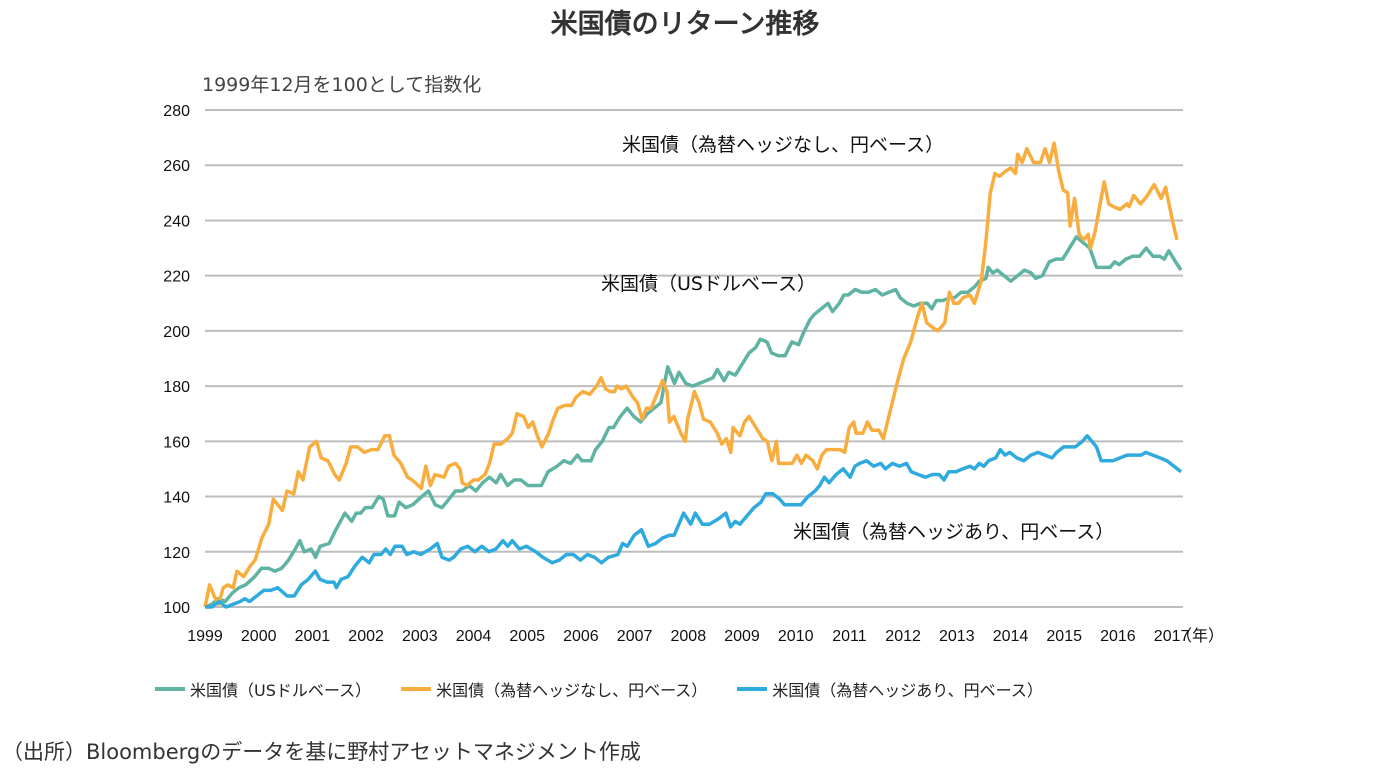 The width and height of the screenshot is (1400, 770). What do you see at coordinates (1200, 636) in the screenshot?
I see `x-axis-unit-label: （年）` at bounding box center [1200, 636].